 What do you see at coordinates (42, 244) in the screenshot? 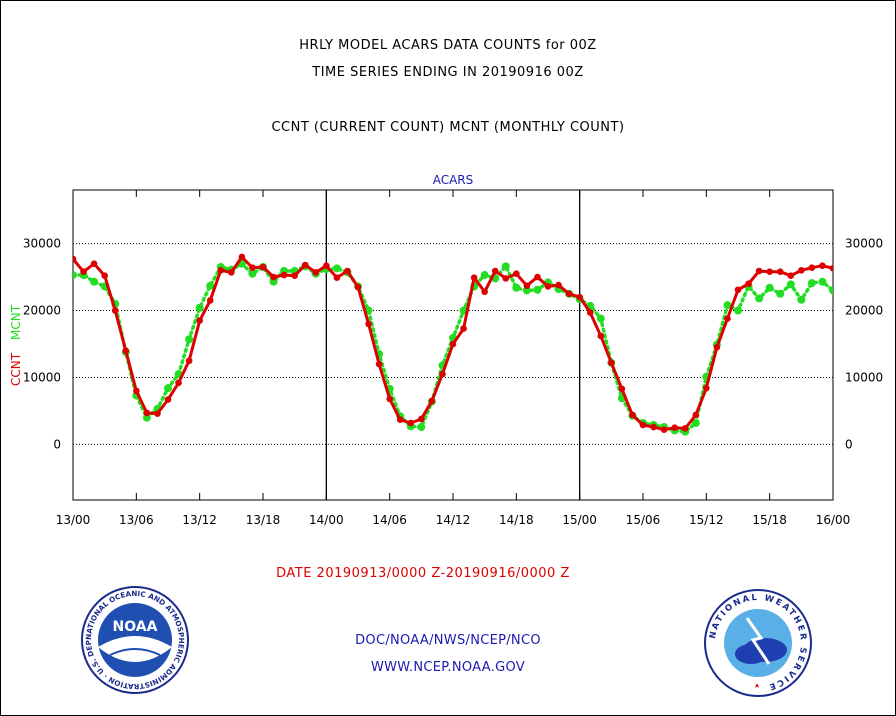
I see `y-tick-label-left: 30000` at bounding box center [42, 244].